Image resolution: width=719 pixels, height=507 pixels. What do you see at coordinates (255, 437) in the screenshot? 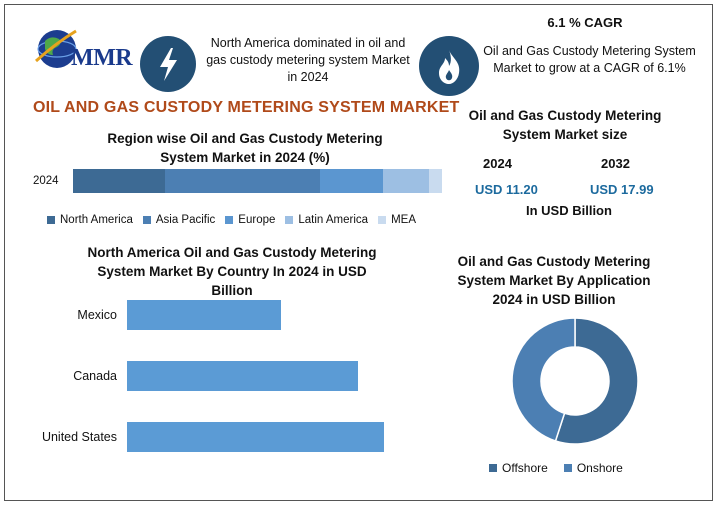
I see `country-bar-united-states` at bounding box center [255, 437].